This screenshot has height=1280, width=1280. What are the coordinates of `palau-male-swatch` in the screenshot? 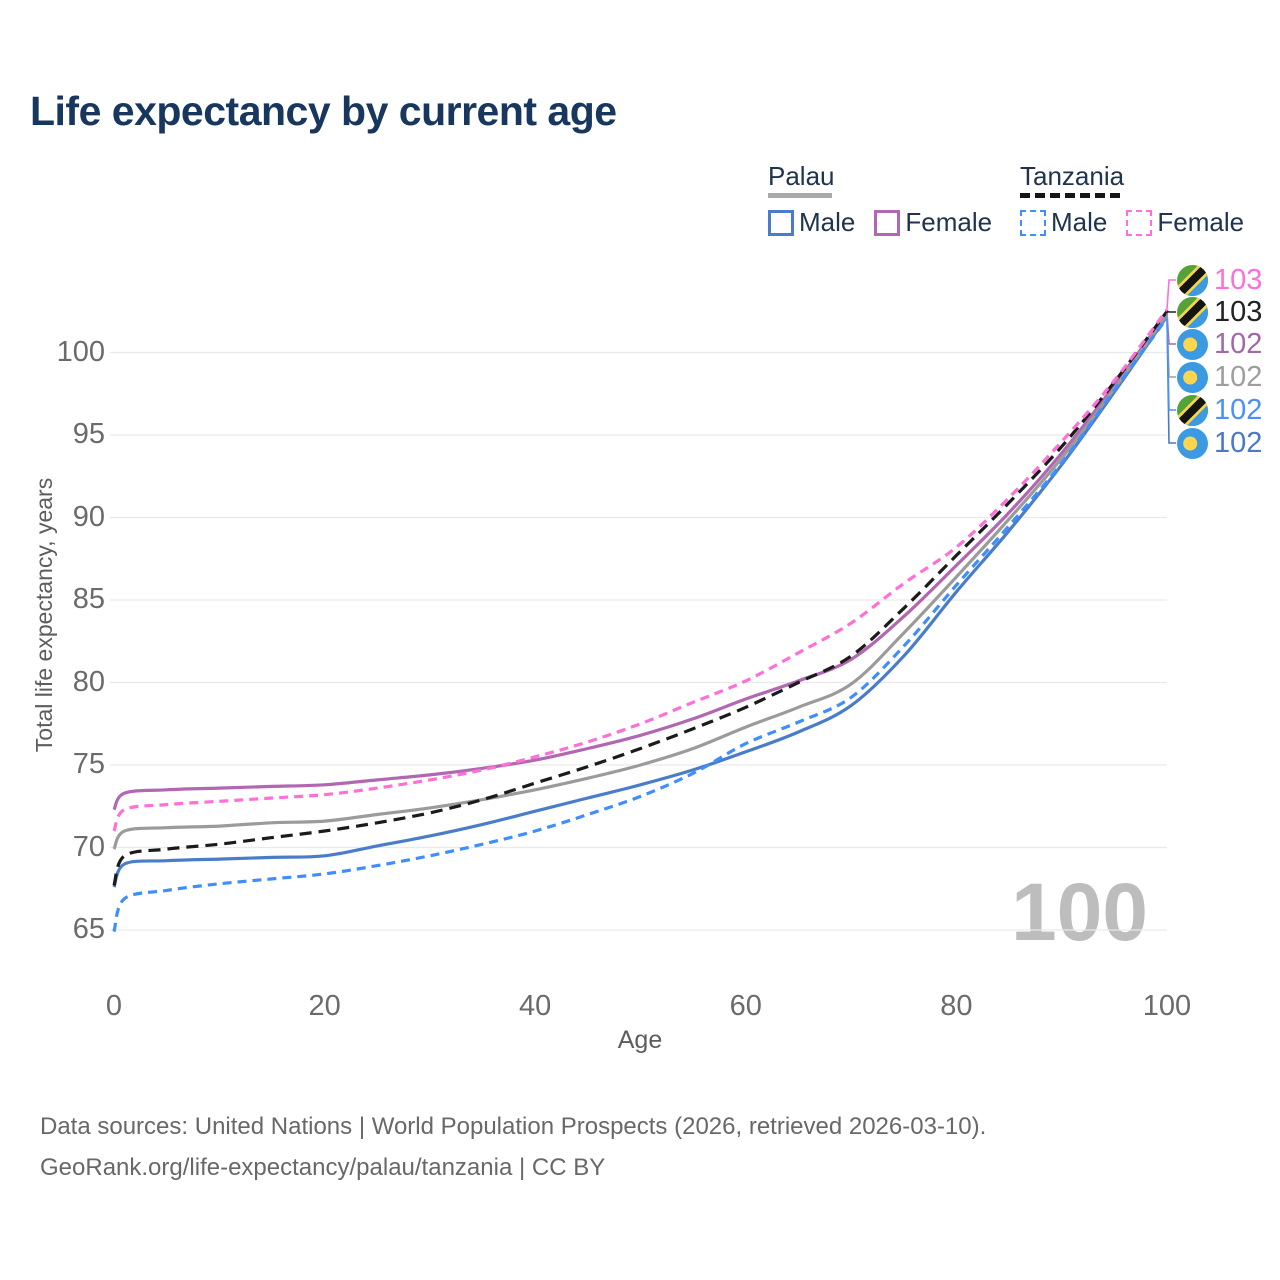 It's located at (781, 222).